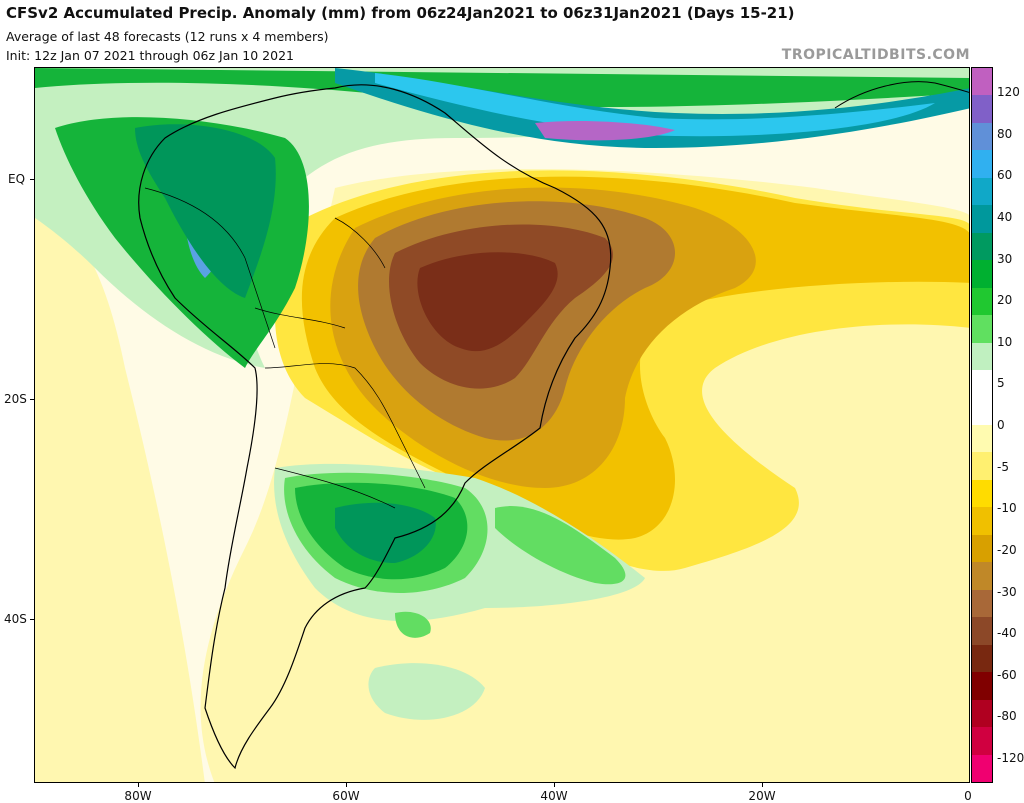  Describe the element at coordinates (1007, 508) in the screenshot. I see `colorbar-tick-label: -10` at that location.